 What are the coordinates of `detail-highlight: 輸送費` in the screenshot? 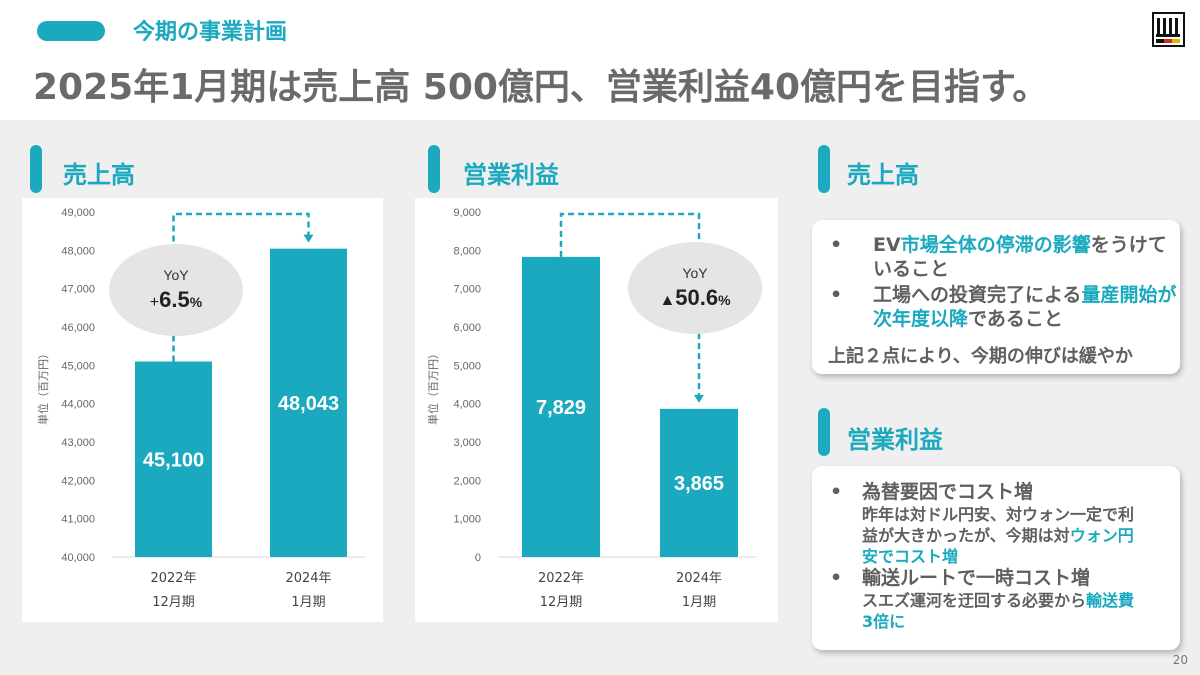 It's located at (1110, 600).